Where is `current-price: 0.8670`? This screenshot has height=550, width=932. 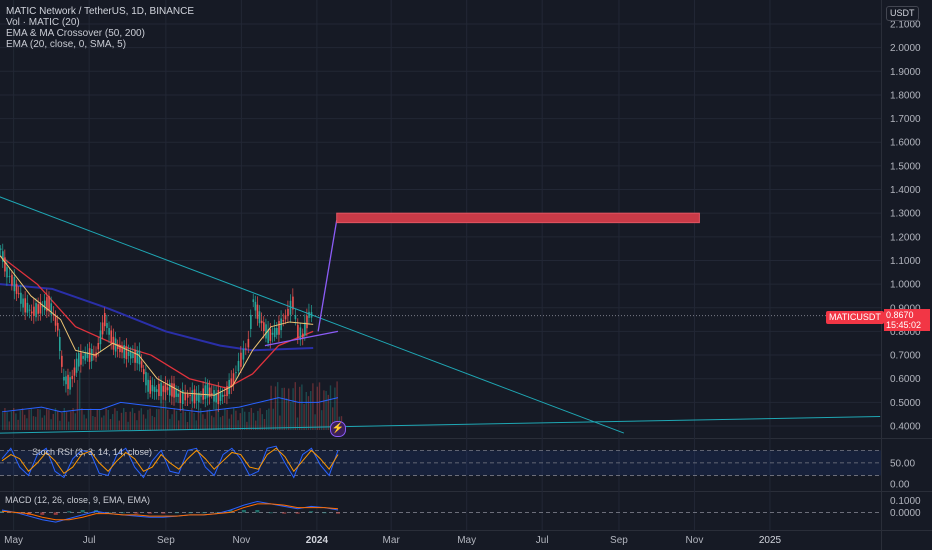 current-price: 0.8670 is located at coordinates (900, 315).